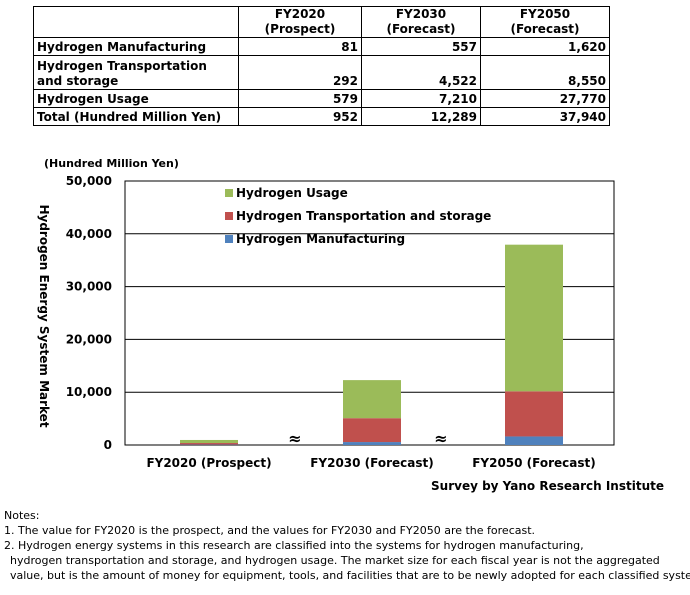 The image size is (690, 595). I want to click on table-row-label: Hydrogen Usage, so click(136, 98).